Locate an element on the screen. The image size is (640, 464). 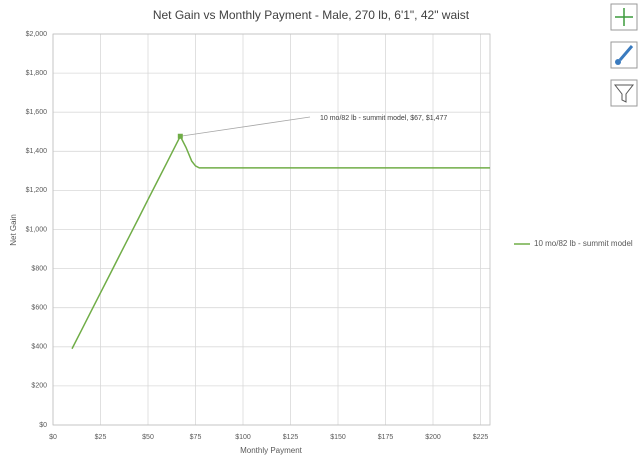
y-tick-label: $1,600 is located at coordinates (37, 112).